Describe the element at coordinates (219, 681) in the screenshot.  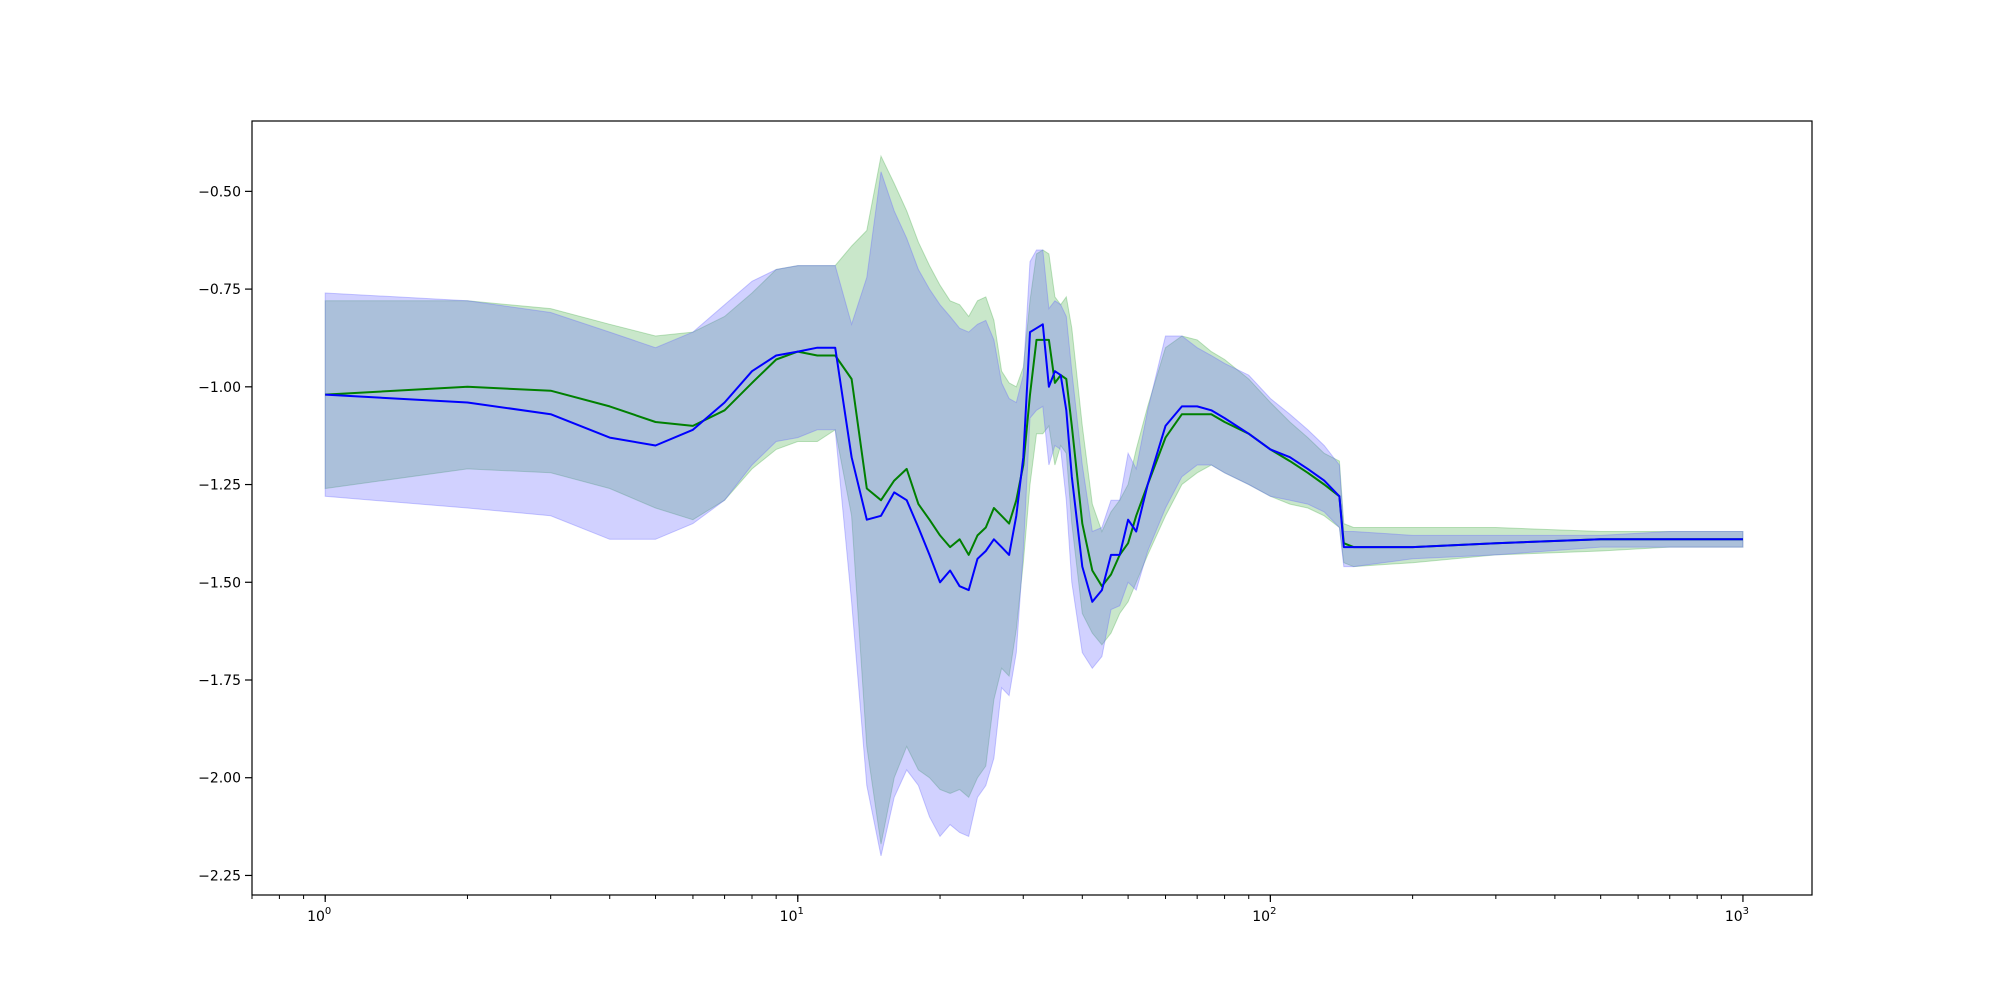
I see `y-tick-label: −1.75` at that location.